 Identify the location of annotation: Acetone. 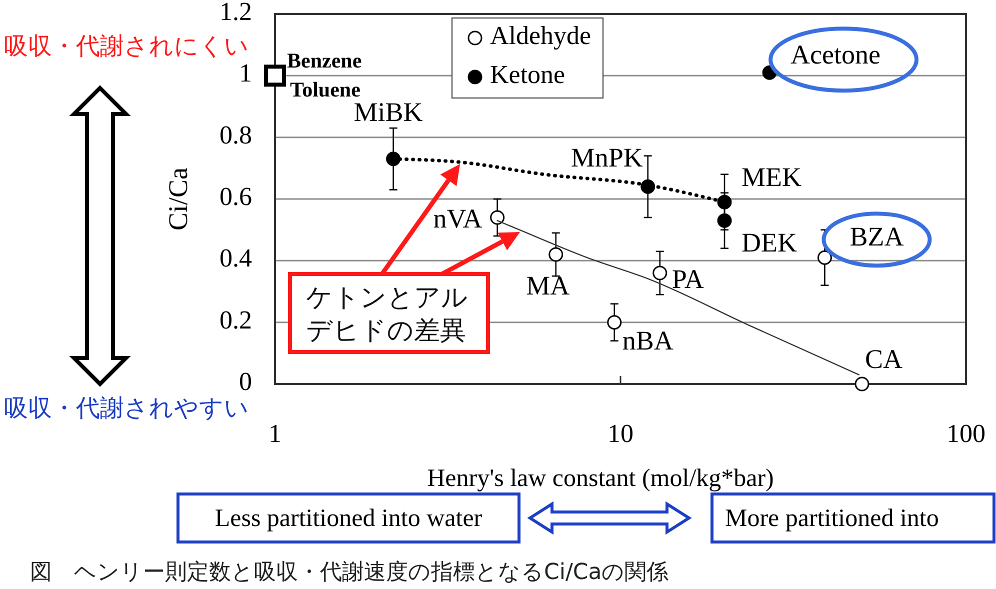
(835, 55).